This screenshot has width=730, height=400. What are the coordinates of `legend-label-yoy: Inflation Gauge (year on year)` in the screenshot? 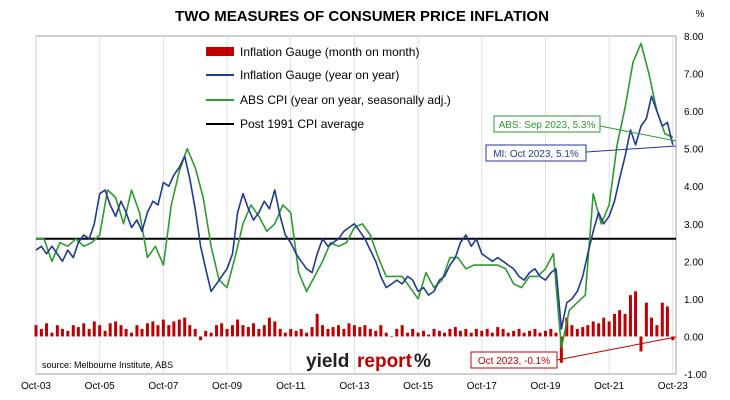 It's located at (319, 75).